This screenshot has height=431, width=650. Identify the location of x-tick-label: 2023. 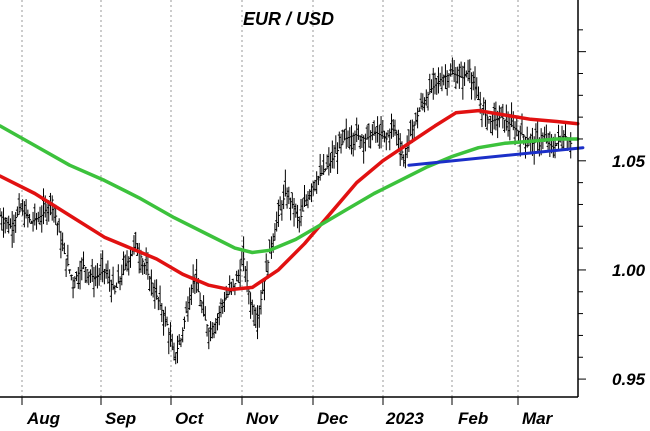
(404, 418).